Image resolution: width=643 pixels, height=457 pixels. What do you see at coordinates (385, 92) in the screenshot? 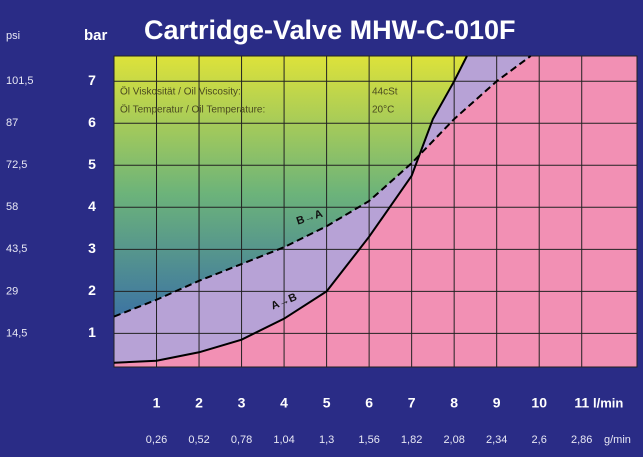
I see `annotation: 44cSt` at bounding box center [385, 92].